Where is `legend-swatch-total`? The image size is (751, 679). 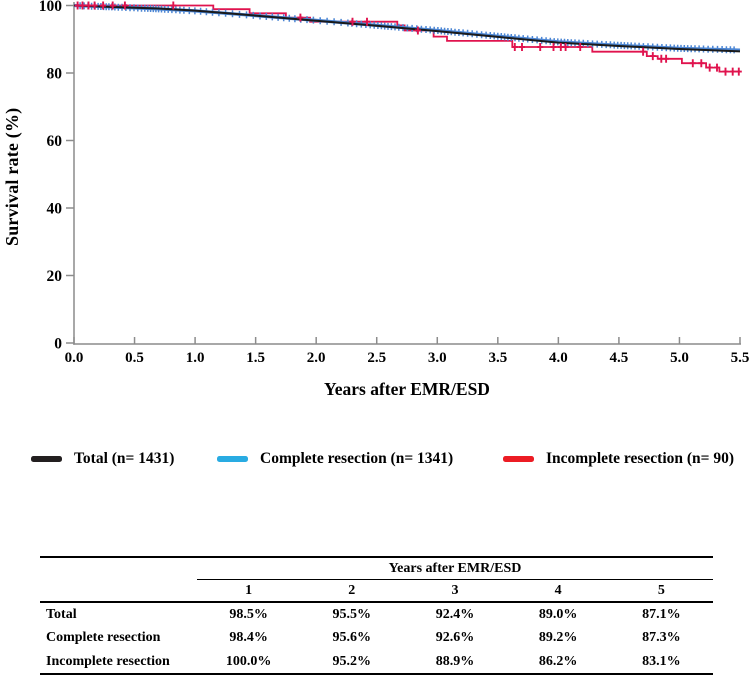
legend-swatch-total is located at coordinates (46, 459).